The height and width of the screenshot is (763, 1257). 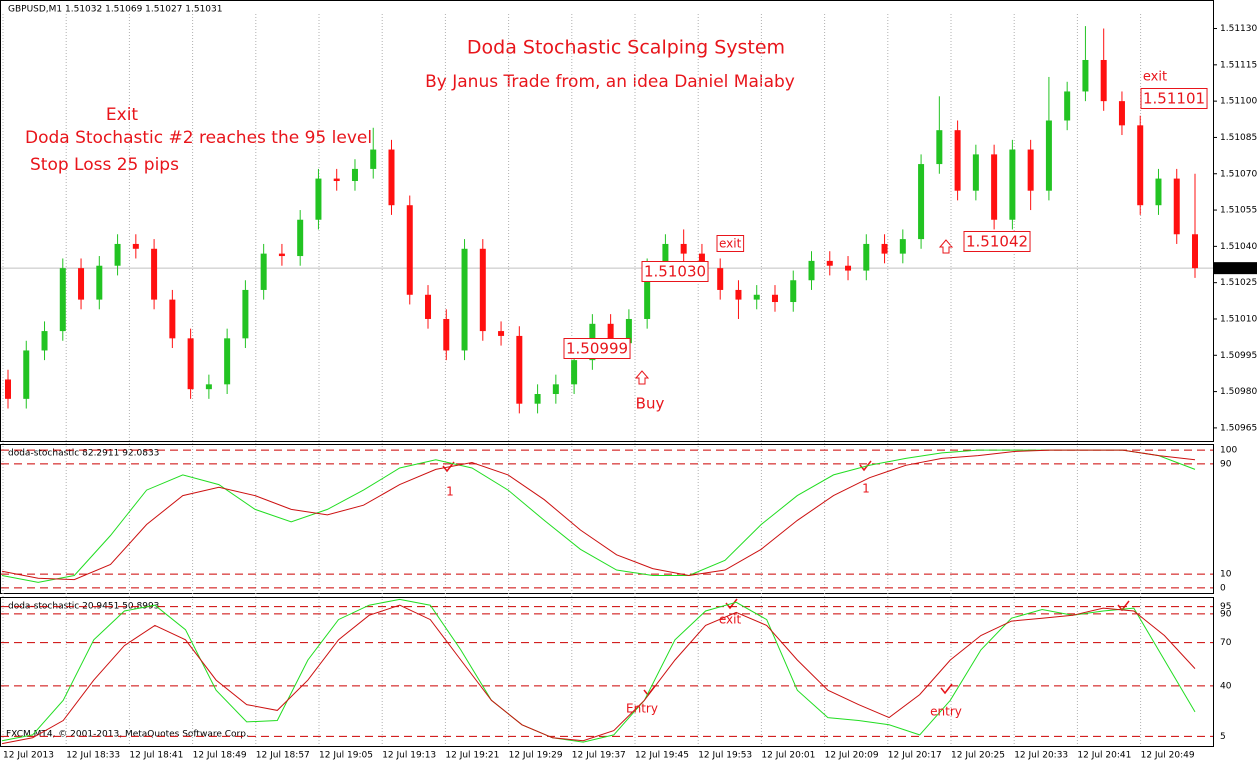 I want to click on check-mark, so click(x=865, y=466).